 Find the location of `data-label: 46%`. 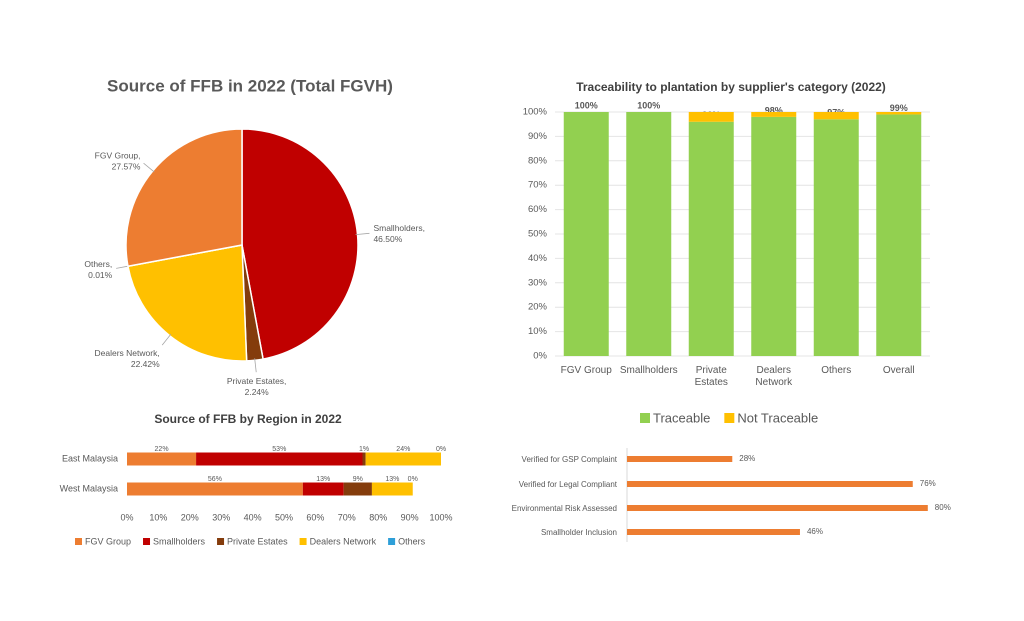

data-label: 46% is located at coordinates (815, 531).